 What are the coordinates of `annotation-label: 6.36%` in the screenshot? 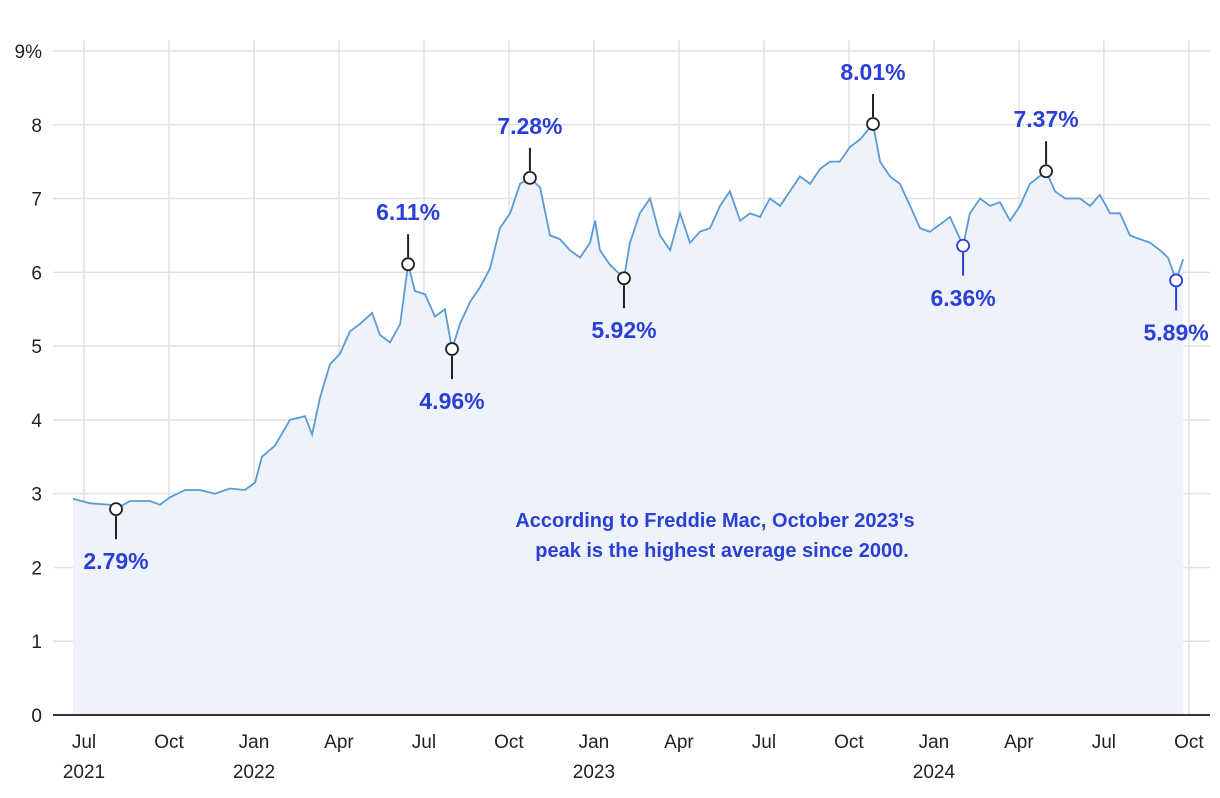 It's located at (962, 298).